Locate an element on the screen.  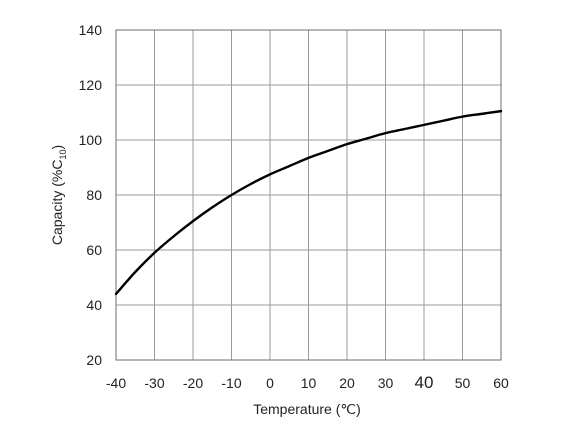
x-tick-label: -10 is located at coordinates (231, 383).